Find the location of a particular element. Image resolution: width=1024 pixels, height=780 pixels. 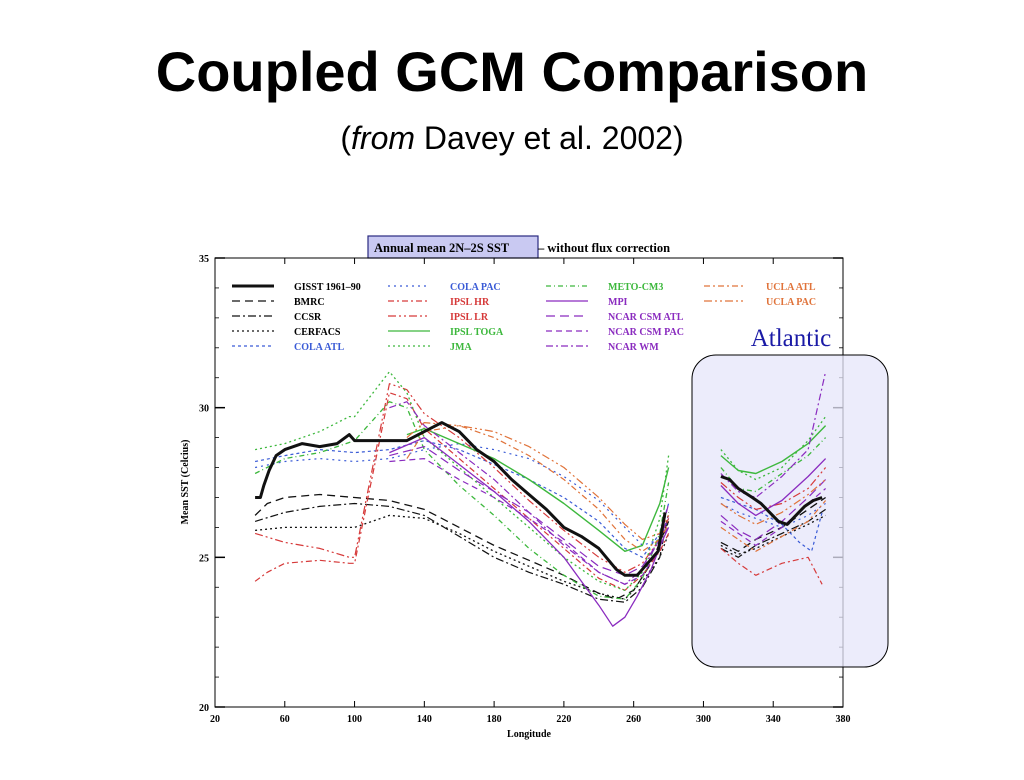

legend-label-ccsr: CCSR is located at coordinates (308, 317).